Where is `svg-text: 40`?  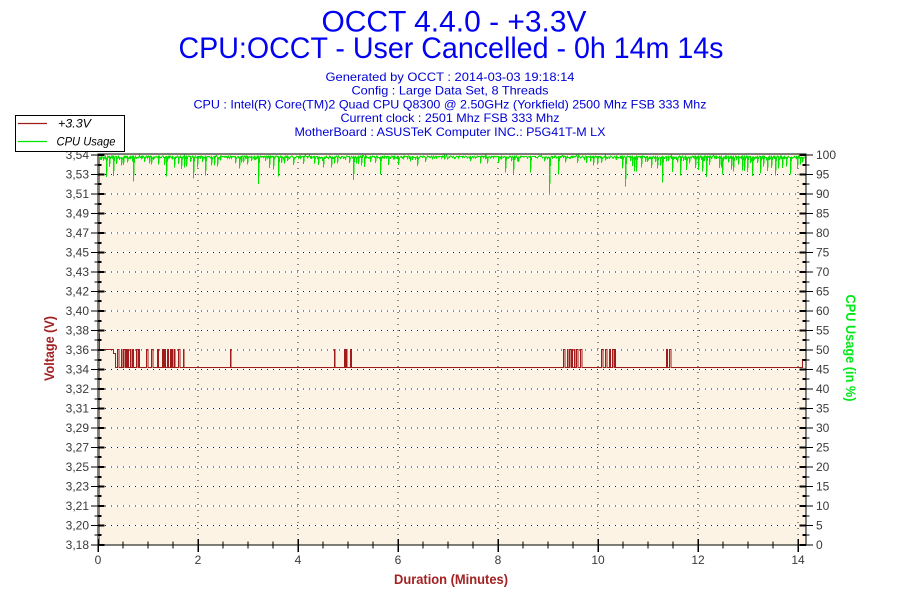
svg-text: 40 is located at coordinates (823, 389).